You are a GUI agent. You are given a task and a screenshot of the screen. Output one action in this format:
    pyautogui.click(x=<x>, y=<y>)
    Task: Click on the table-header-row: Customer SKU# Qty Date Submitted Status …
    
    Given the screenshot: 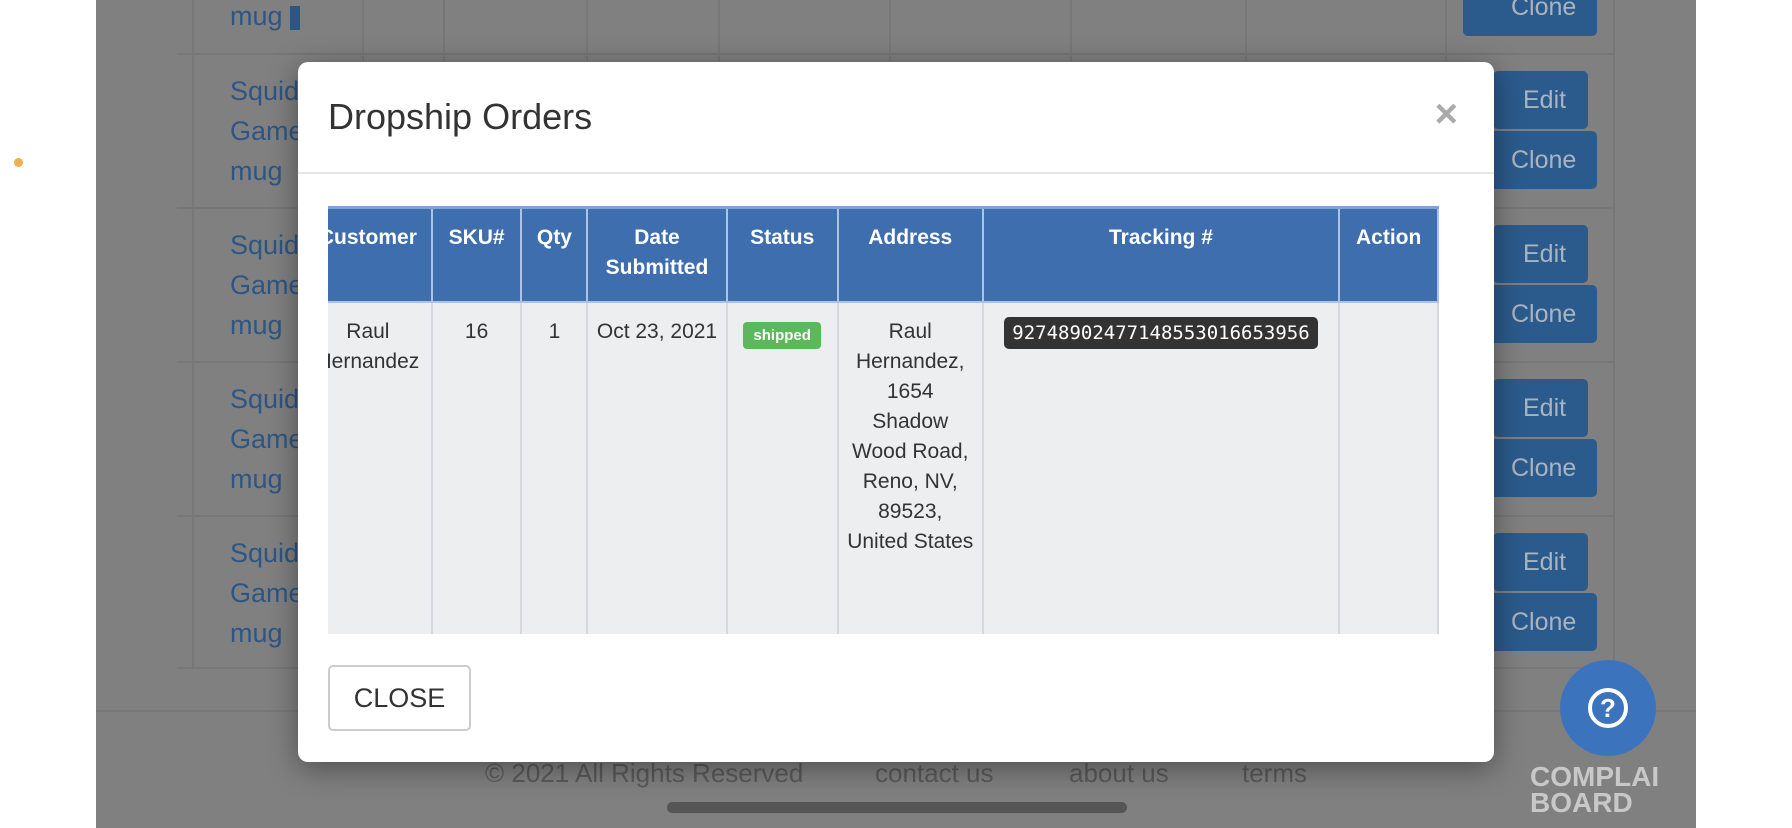 What is the action you would take?
    pyautogui.click(x=883, y=254)
    